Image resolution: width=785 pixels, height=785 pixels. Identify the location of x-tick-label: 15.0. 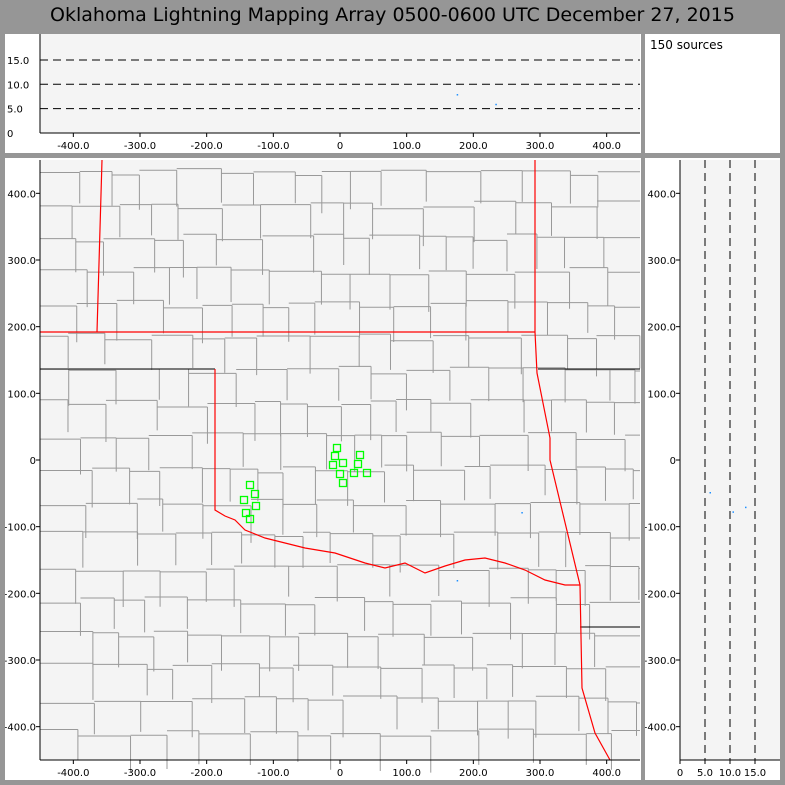
(755, 773).